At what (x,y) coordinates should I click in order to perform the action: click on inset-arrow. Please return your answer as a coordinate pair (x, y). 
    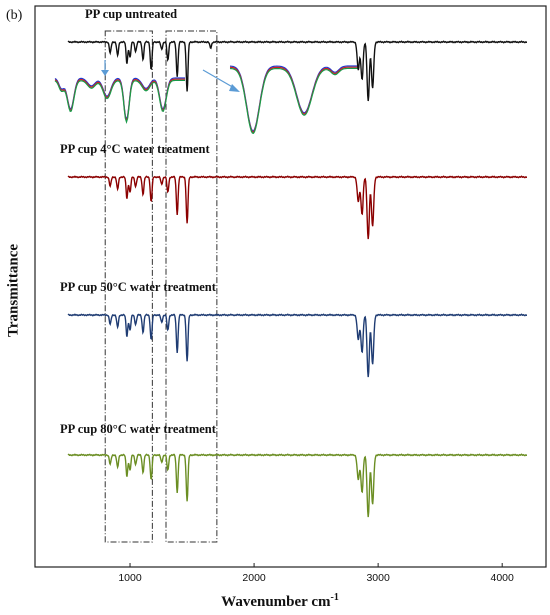
    Looking at the image, I should click on (219, 79).